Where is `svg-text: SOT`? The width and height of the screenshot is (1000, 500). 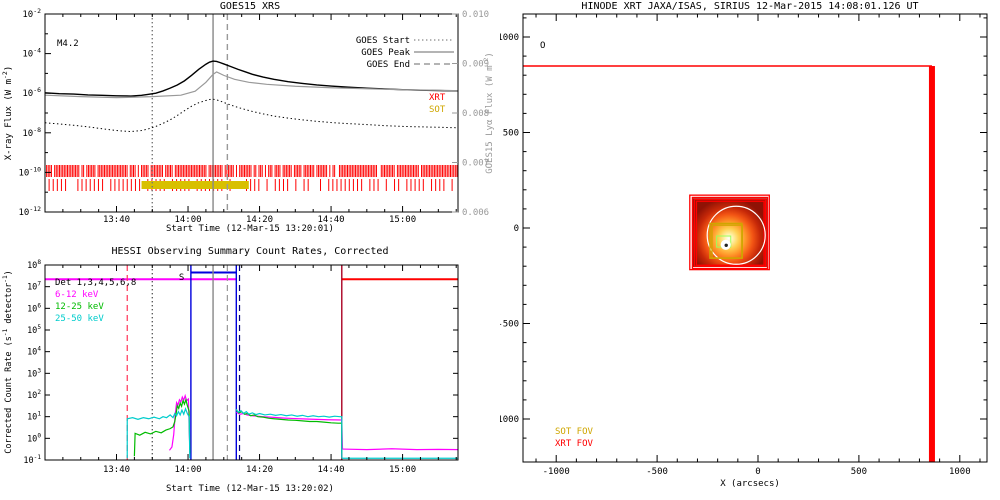
svg-text: SOT is located at coordinates (437, 110).